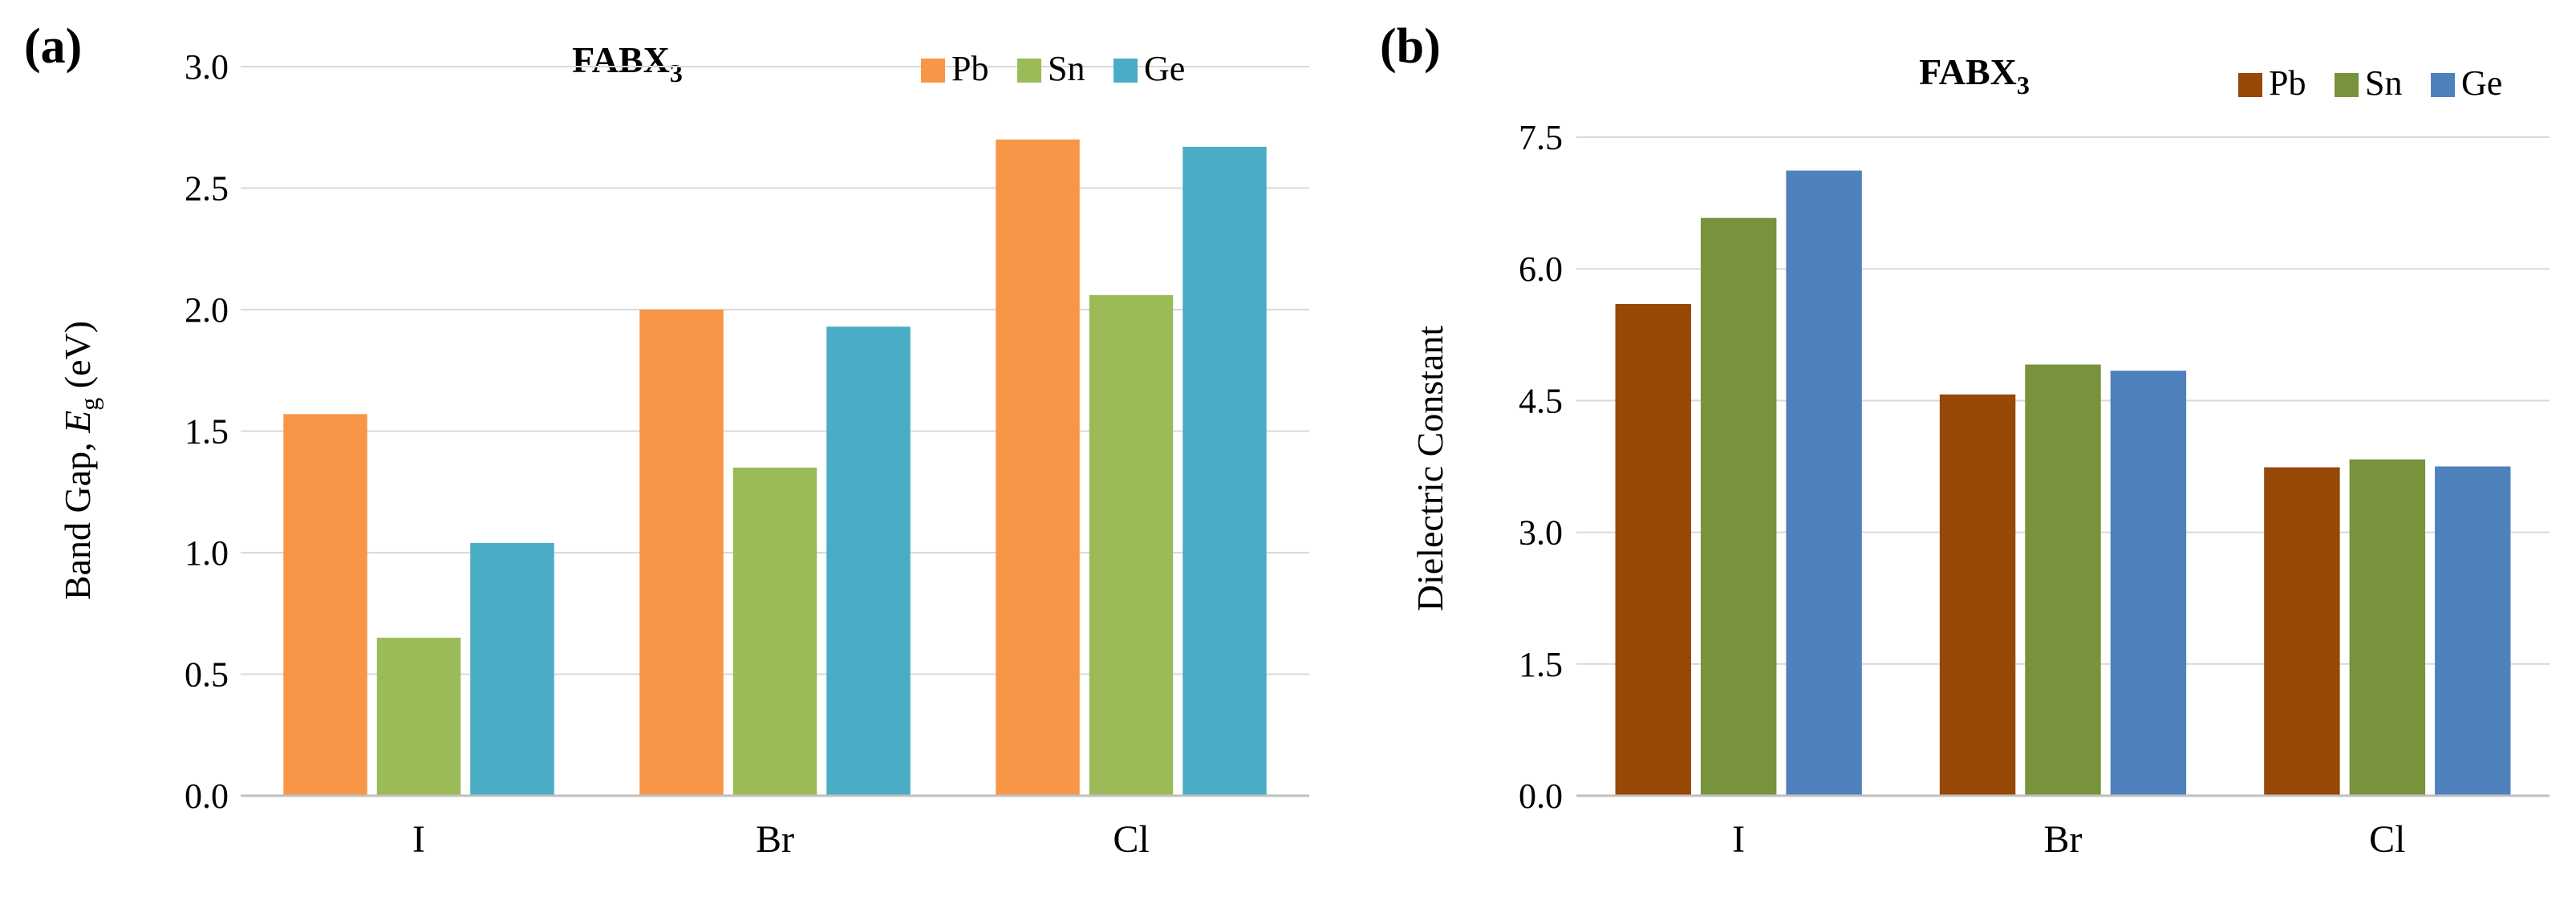 The width and height of the screenshot is (2576, 904). What do you see at coordinates (207, 189) in the screenshot?
I see `y-tick-label: 2.5` at bounding box center [207, 189].